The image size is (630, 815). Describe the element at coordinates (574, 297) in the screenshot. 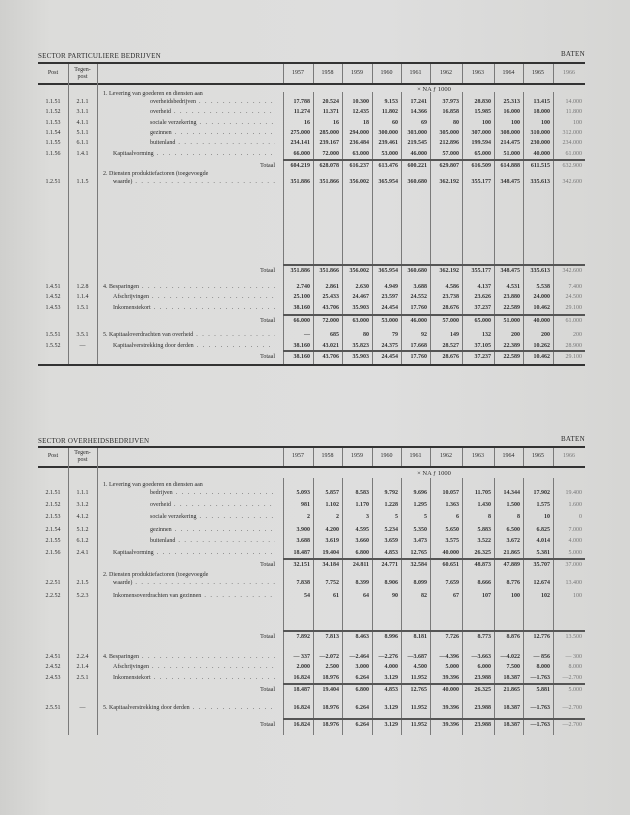

I see `value-cell: 24.500` at that location.